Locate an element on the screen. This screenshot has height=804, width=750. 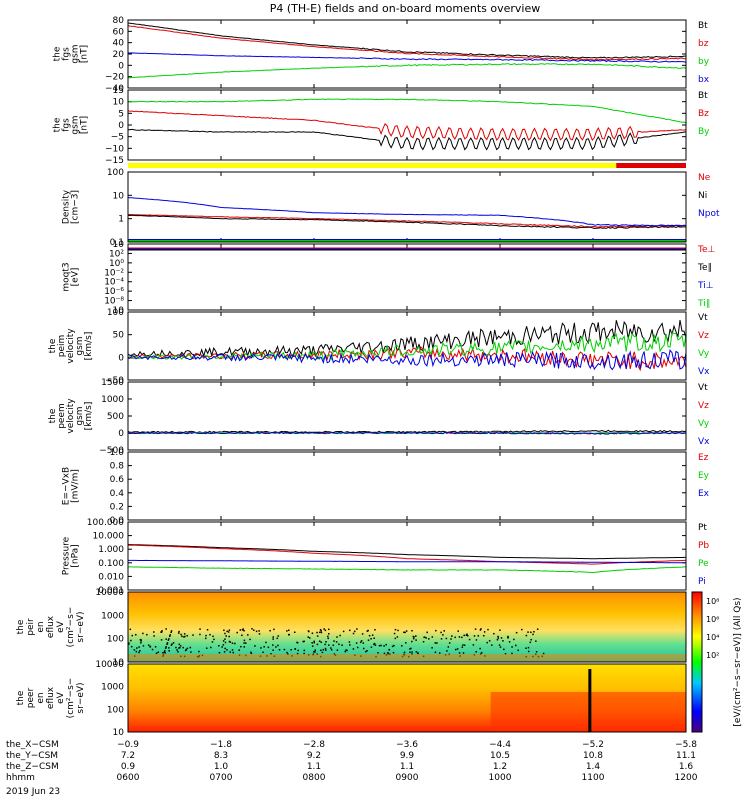
y-tick-label: 60 is located at coordinates (119, 32).